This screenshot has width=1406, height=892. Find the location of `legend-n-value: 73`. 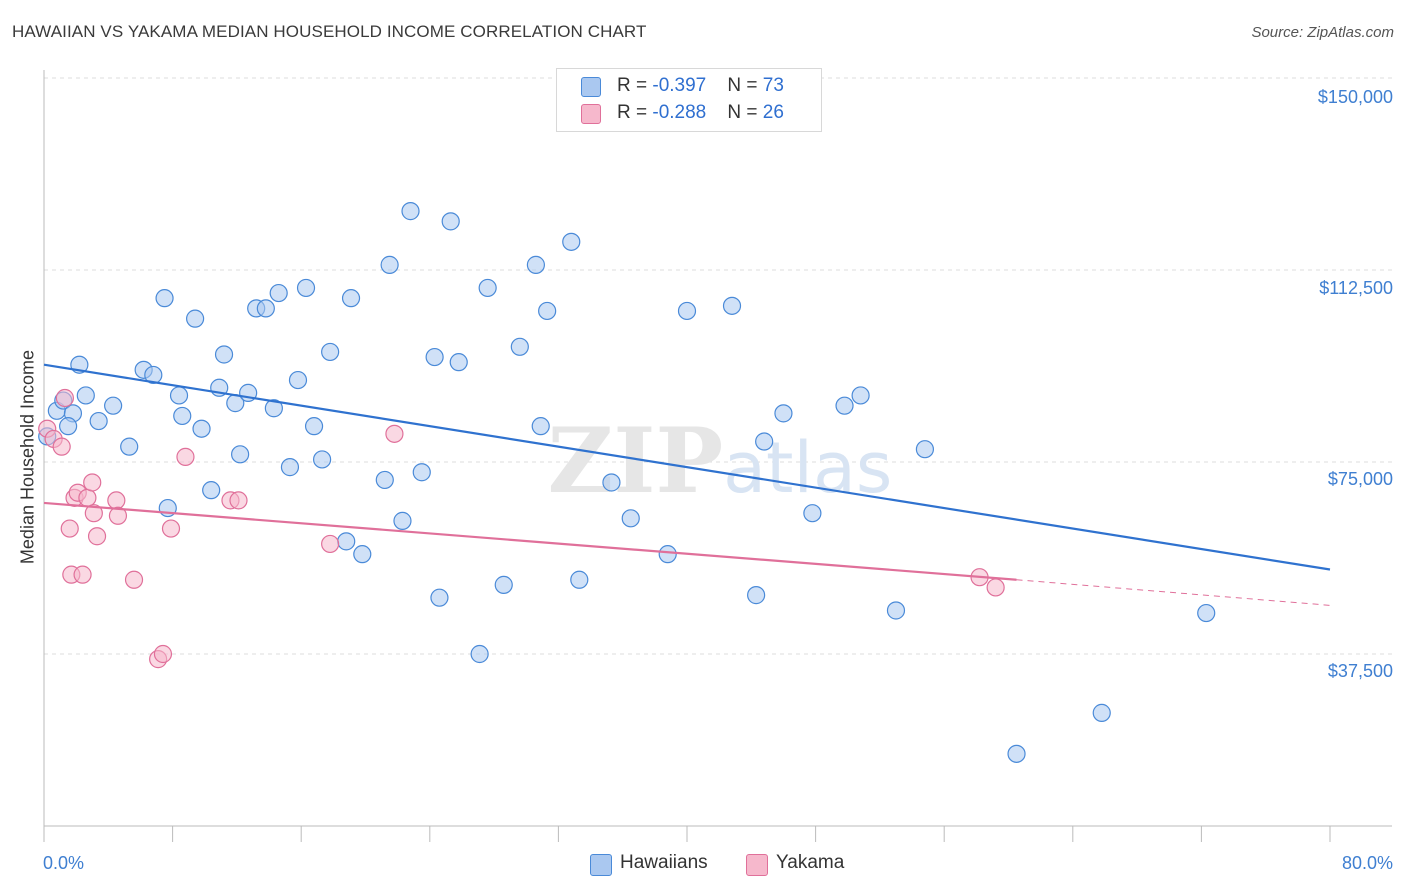

legend-n-value: 73 is located at coordinates (773, 85).